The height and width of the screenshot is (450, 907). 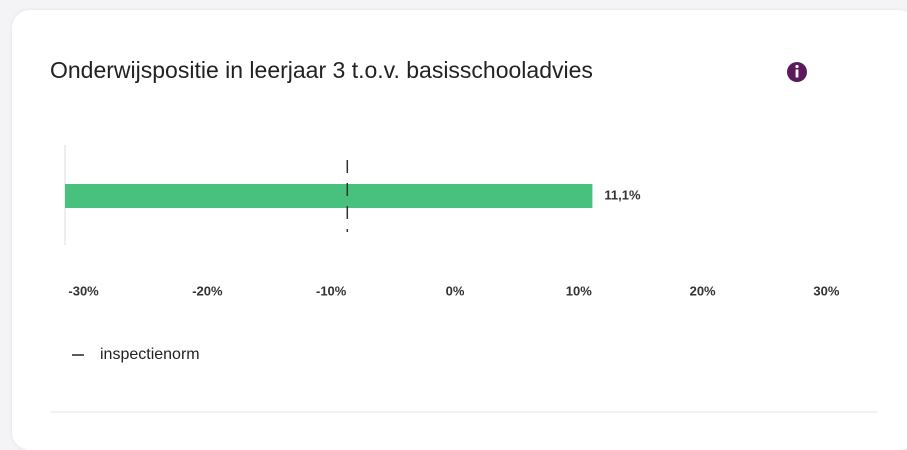 What do you see at coordinates (797, 72) in the screenshot?
I see `info-icon` at bounding box center [797, 72].